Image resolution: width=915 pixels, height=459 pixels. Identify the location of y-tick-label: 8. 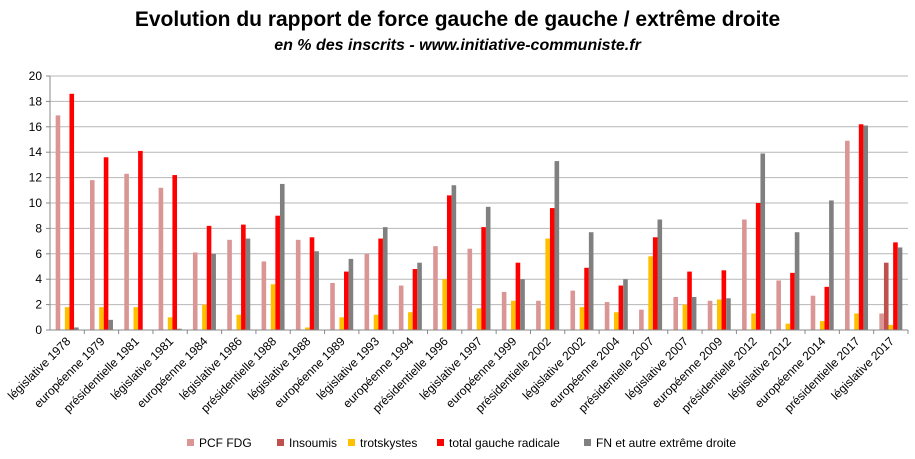
(38, 228).